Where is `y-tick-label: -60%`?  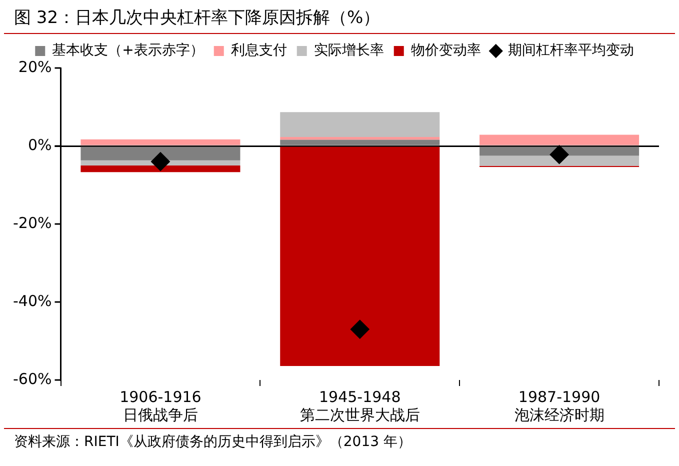
y-tick-label: -60% is located at coordinates (32, 379).